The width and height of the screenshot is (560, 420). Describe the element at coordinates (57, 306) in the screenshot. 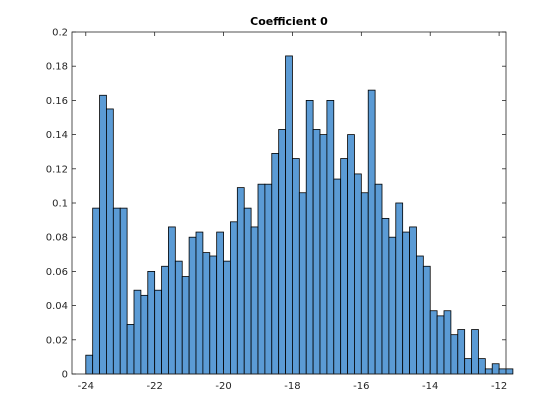

I see `y-tick-label: 0.04` at that location.